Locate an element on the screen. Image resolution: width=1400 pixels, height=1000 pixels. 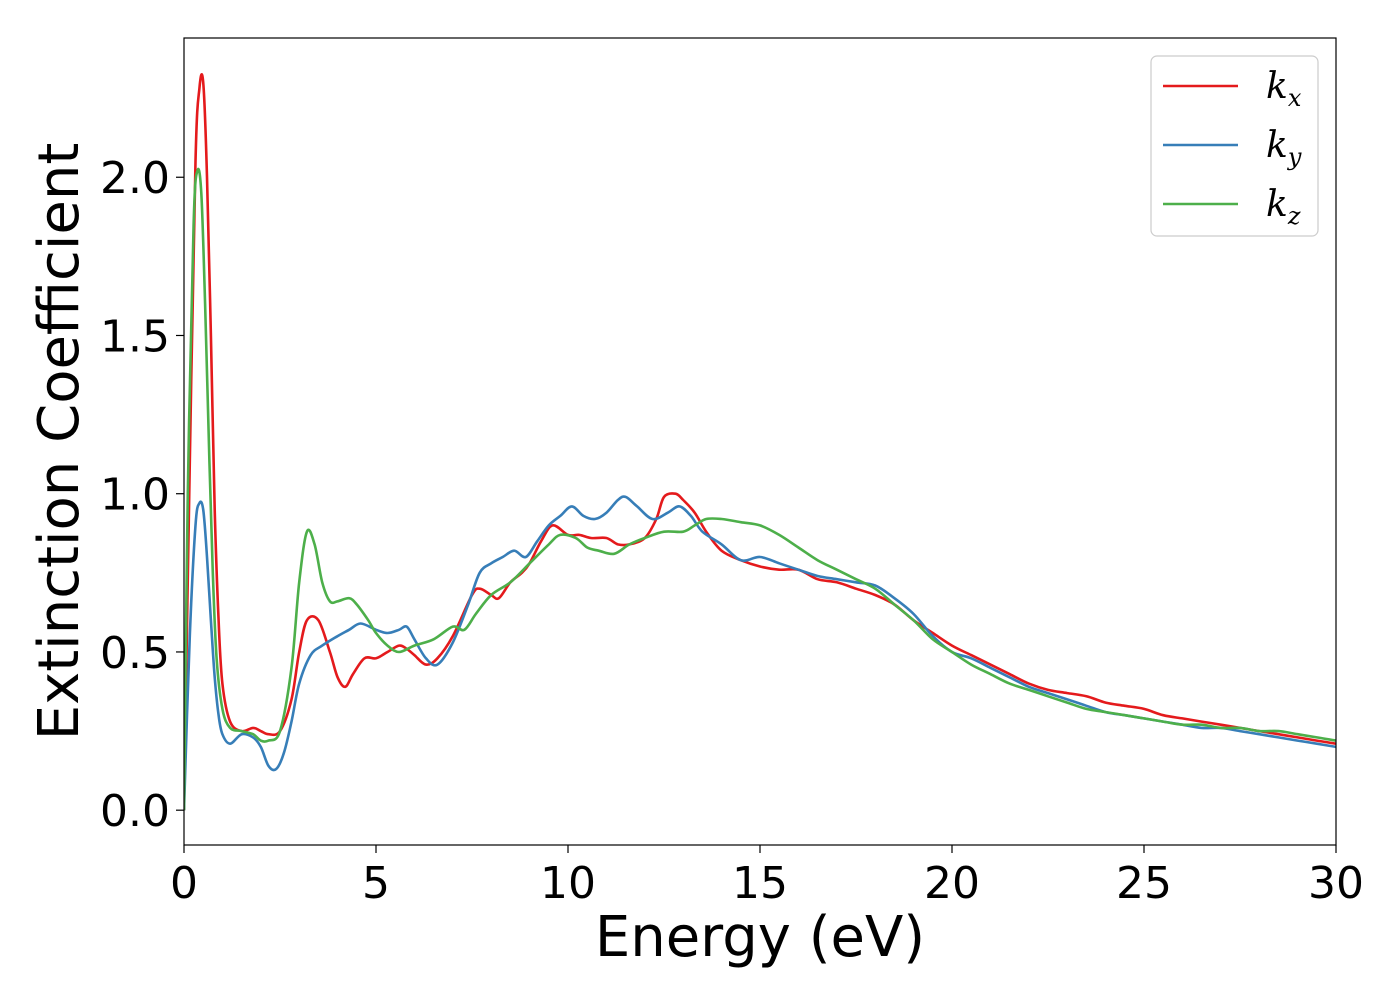
legend-label-ky: ky is located at coordinates (1284, 148).